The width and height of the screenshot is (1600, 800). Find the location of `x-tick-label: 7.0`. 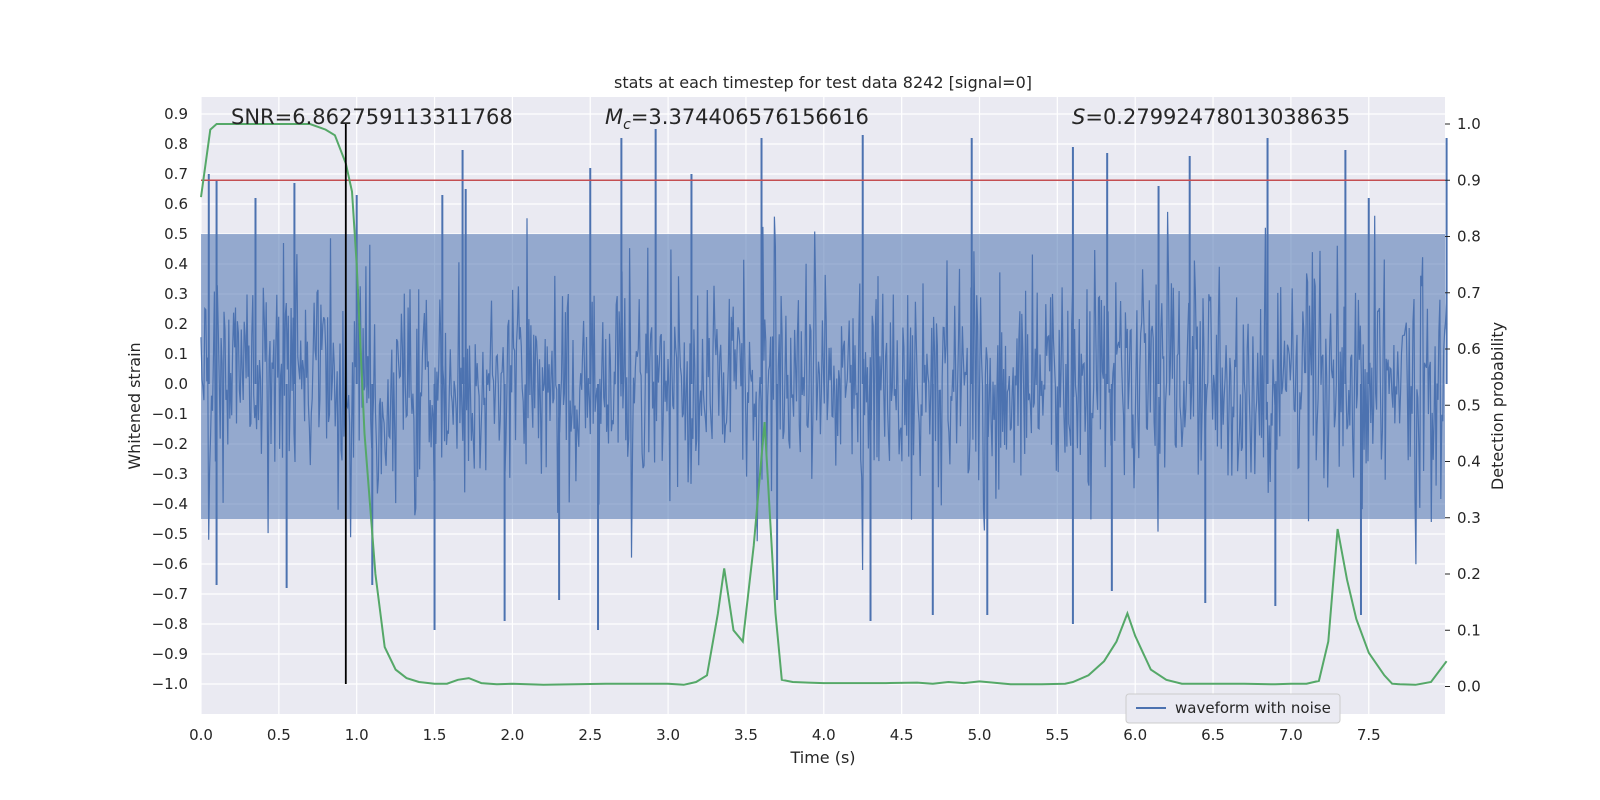

x-tick-label: 7.0 is located at coordinates (1291, 735).